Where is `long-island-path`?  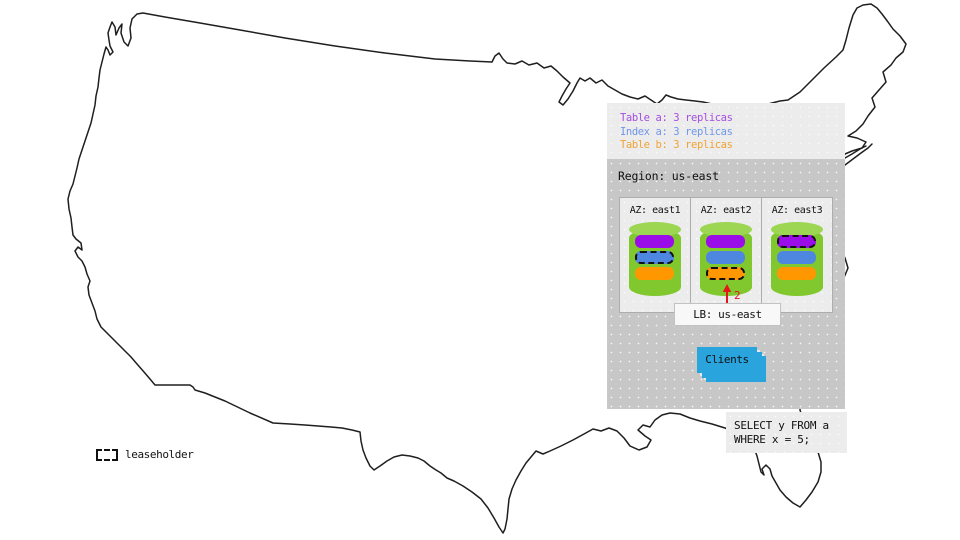
long-island-path is located at coordinates (858, 154).